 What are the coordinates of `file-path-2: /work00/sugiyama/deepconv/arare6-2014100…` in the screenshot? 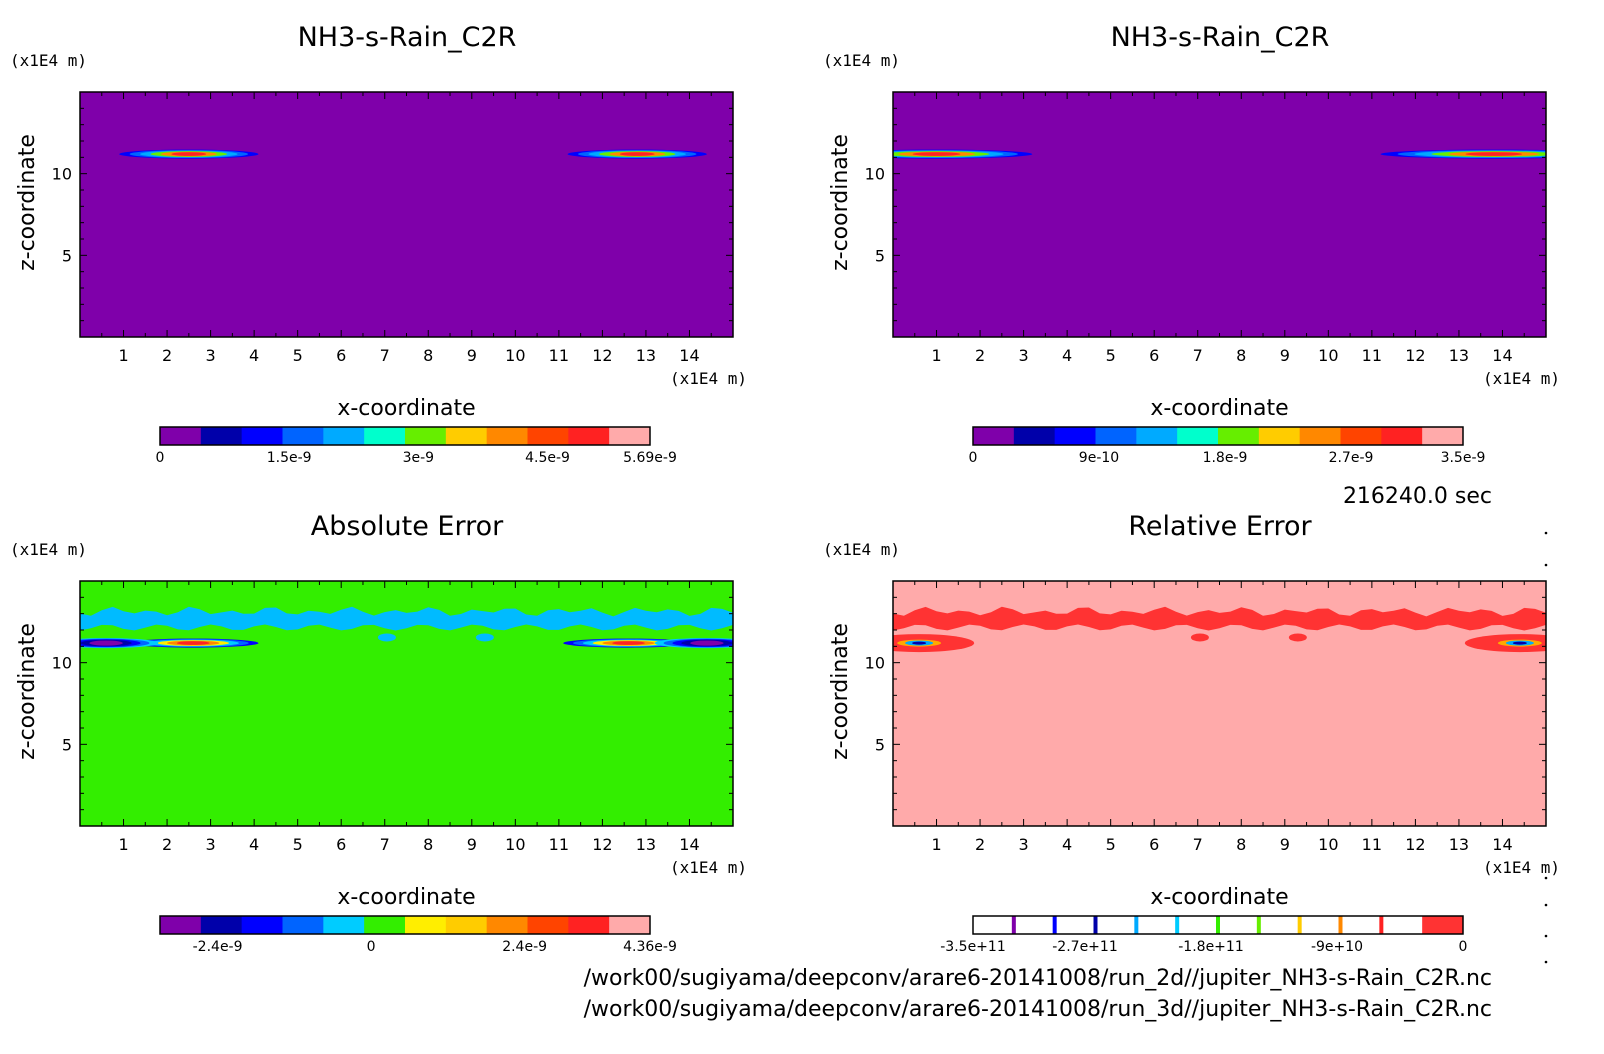 It's located at (1037, 1009).